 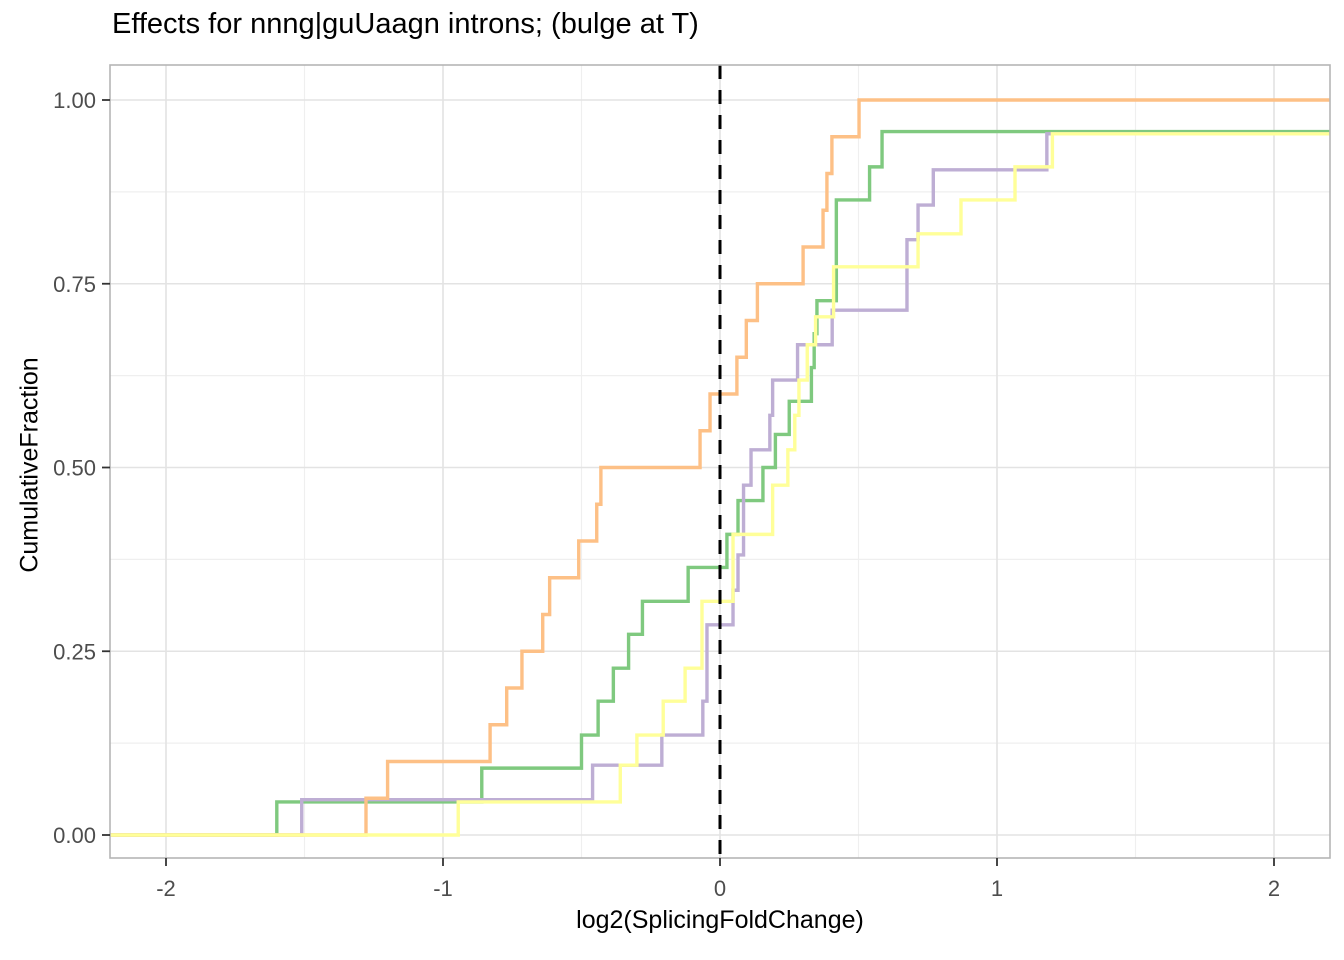 What do you see at coordinates (74, 100) in the screenshot?
I see `y-tick-label: 1.00` at bounding box center [74, 100].